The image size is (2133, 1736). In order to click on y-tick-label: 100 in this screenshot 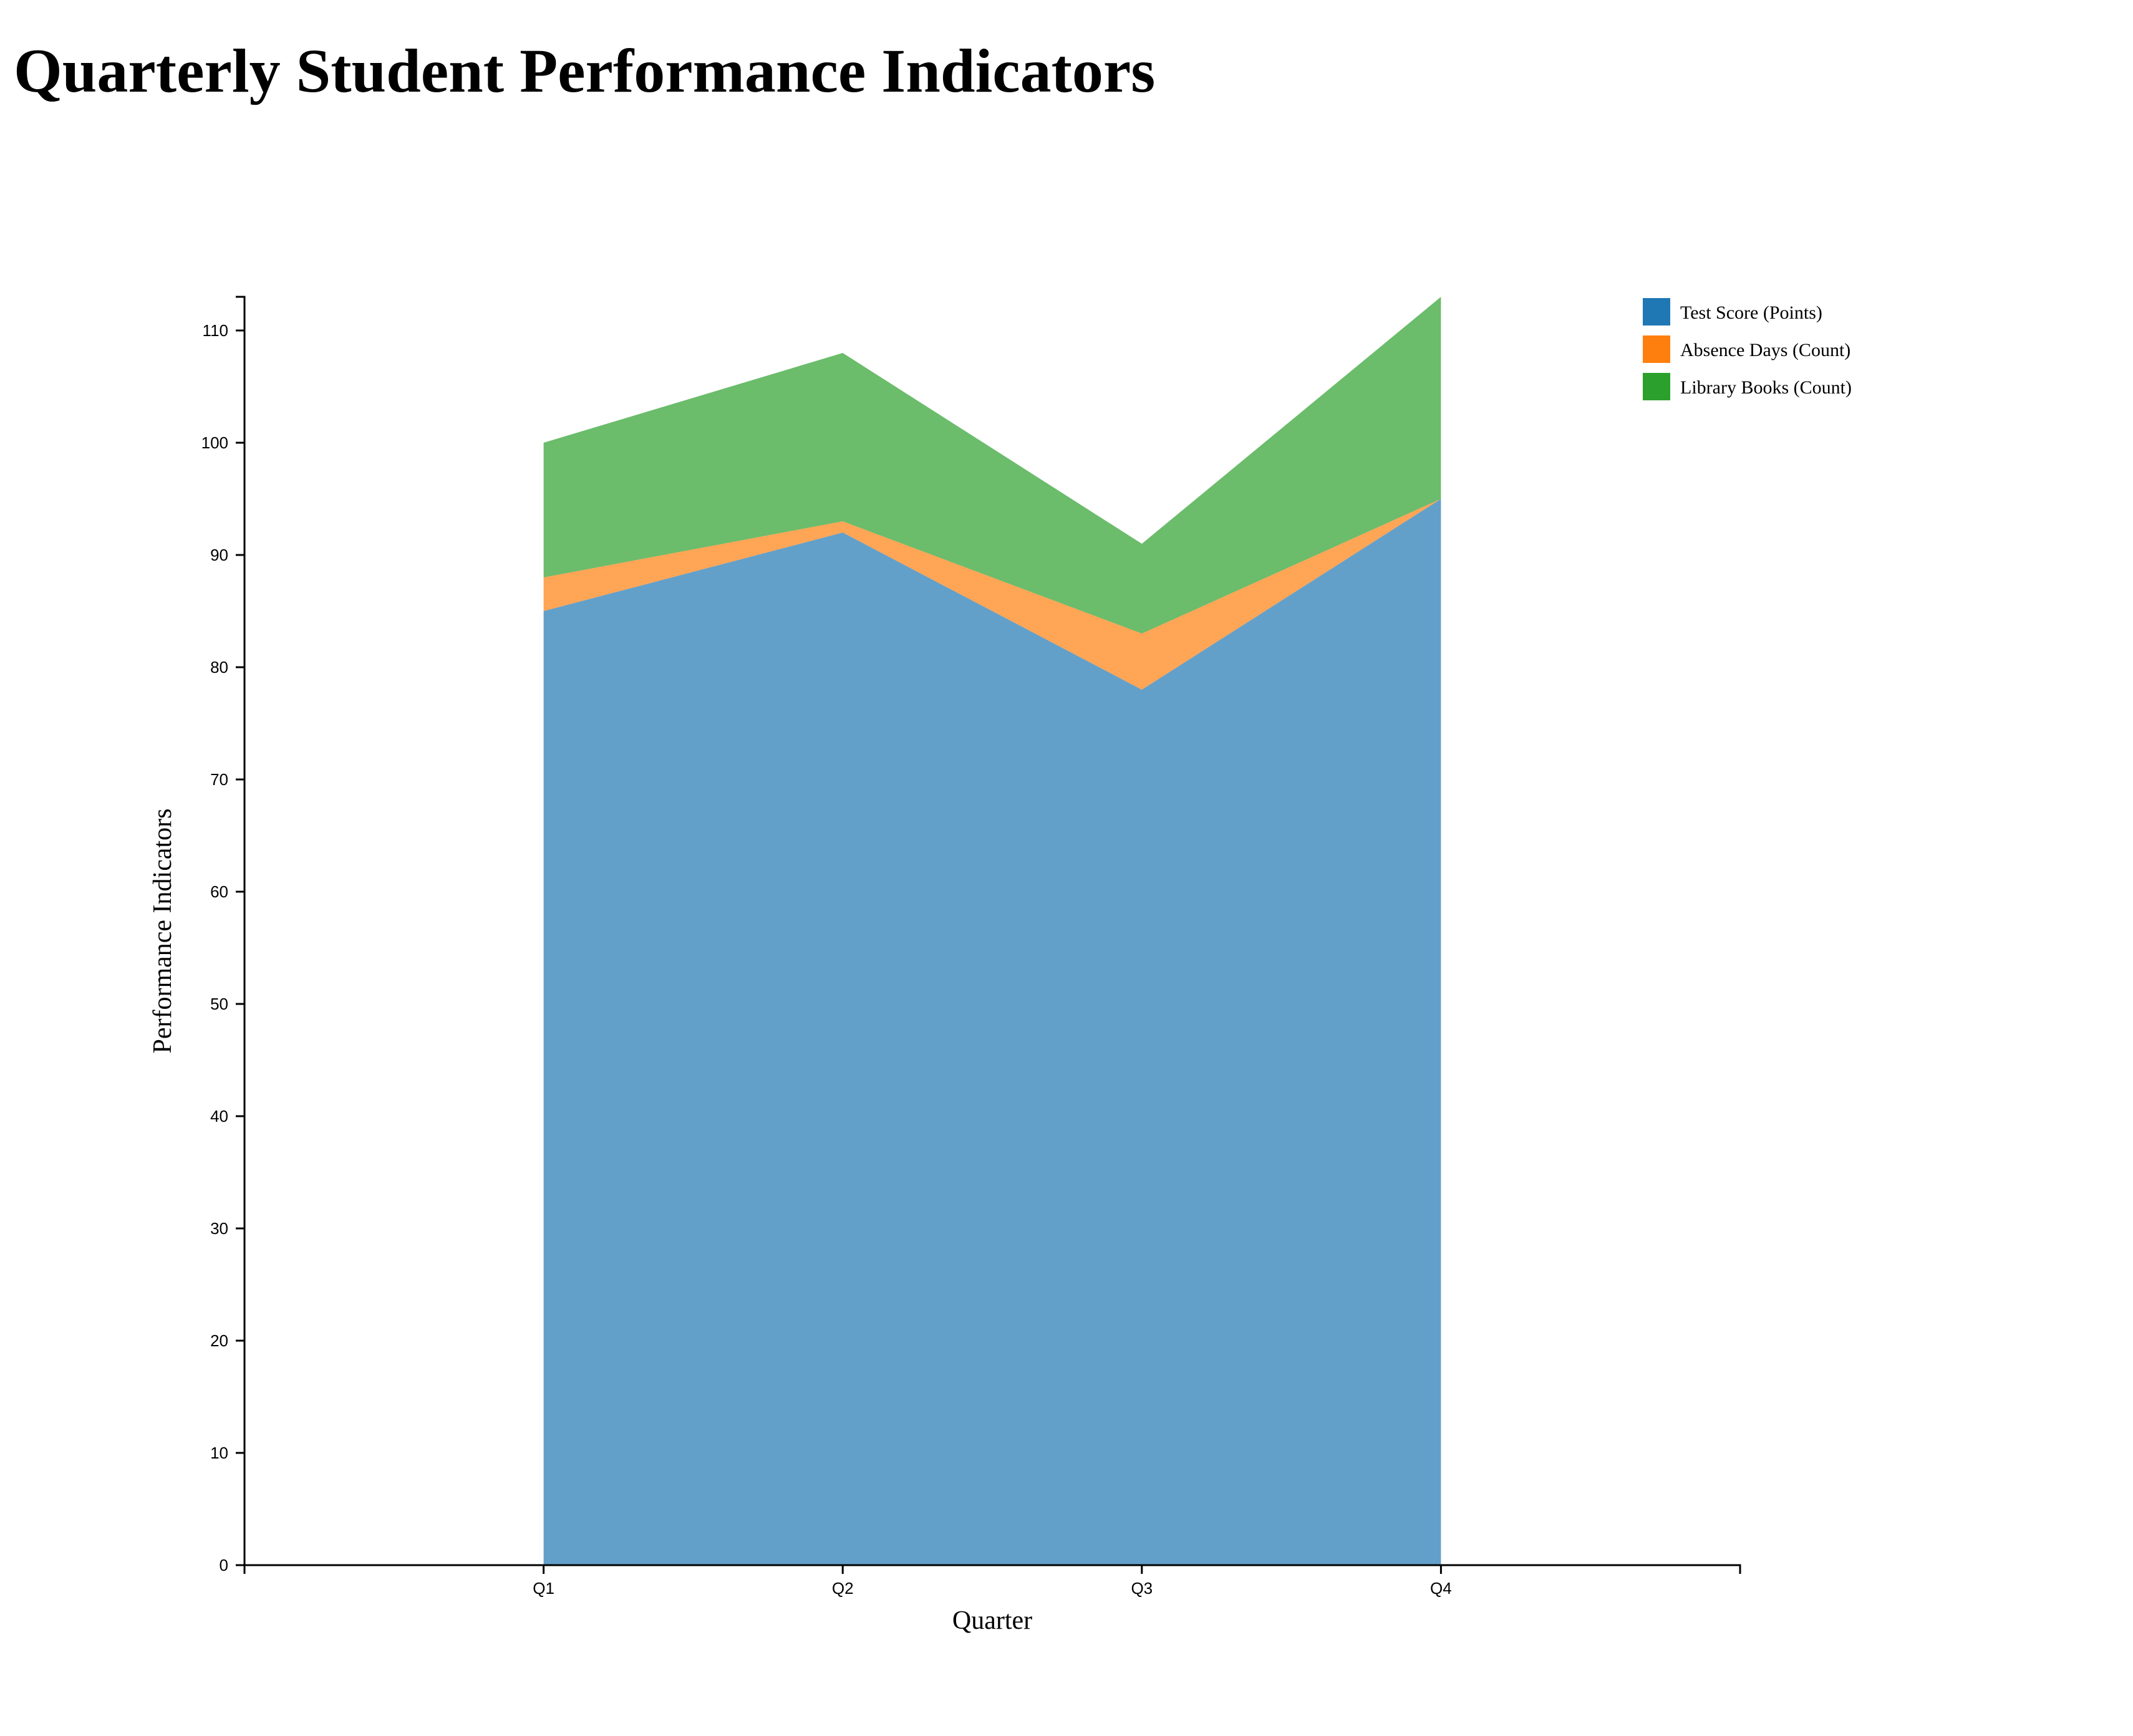, I will do `click(214, 443)`.